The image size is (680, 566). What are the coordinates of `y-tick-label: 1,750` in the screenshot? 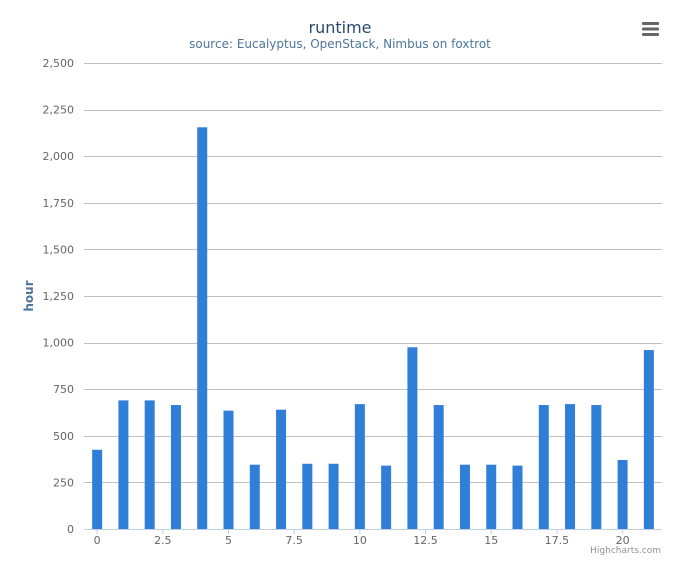 It's located at (59, 203).